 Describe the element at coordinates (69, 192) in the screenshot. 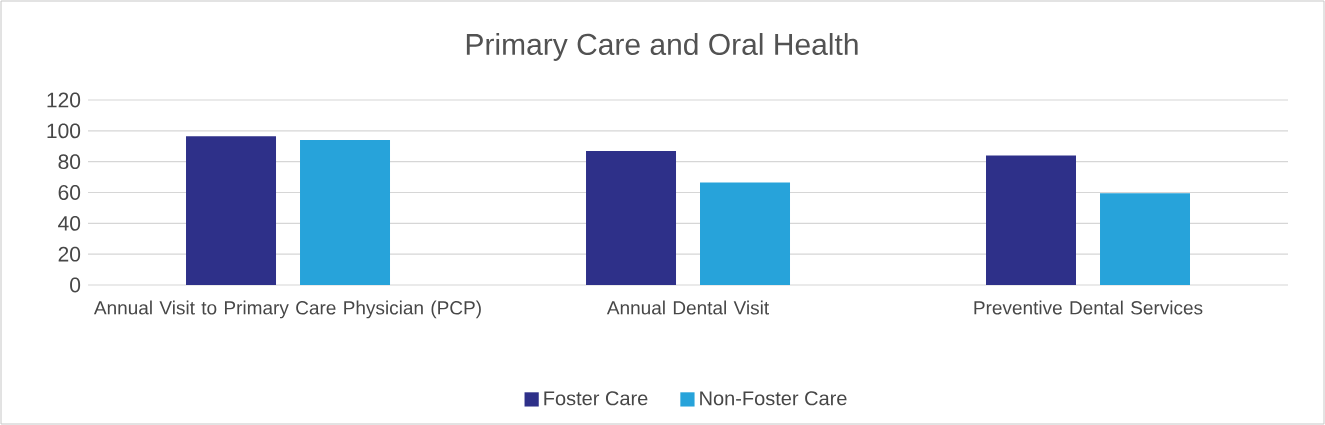

I see `y-tick-label: 60` at that location.